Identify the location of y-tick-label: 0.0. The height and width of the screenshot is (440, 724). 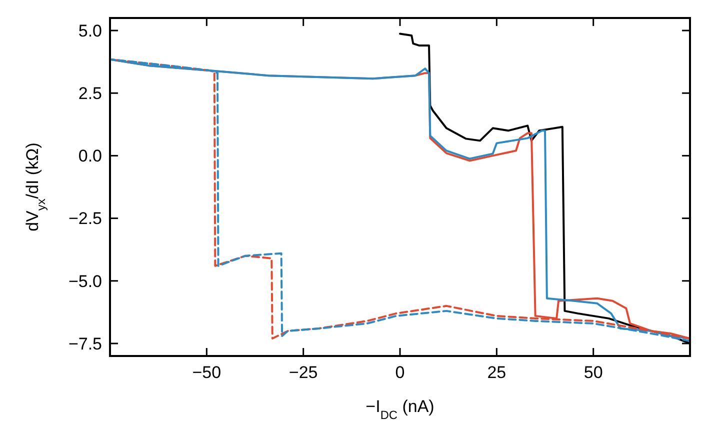
(90, 156).